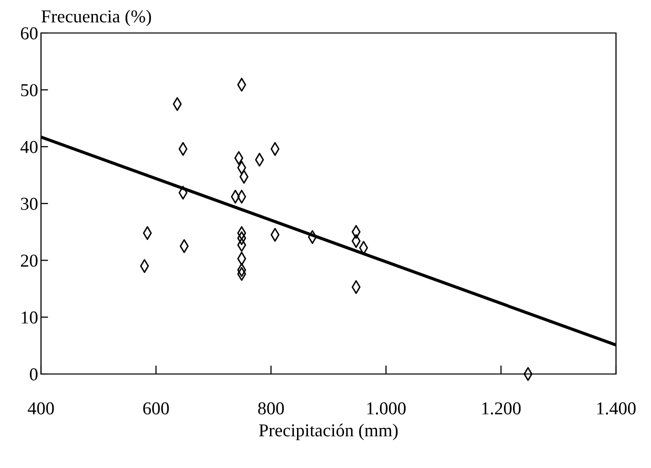  I want to click on y-tick-label: 0, so click(34, 374).